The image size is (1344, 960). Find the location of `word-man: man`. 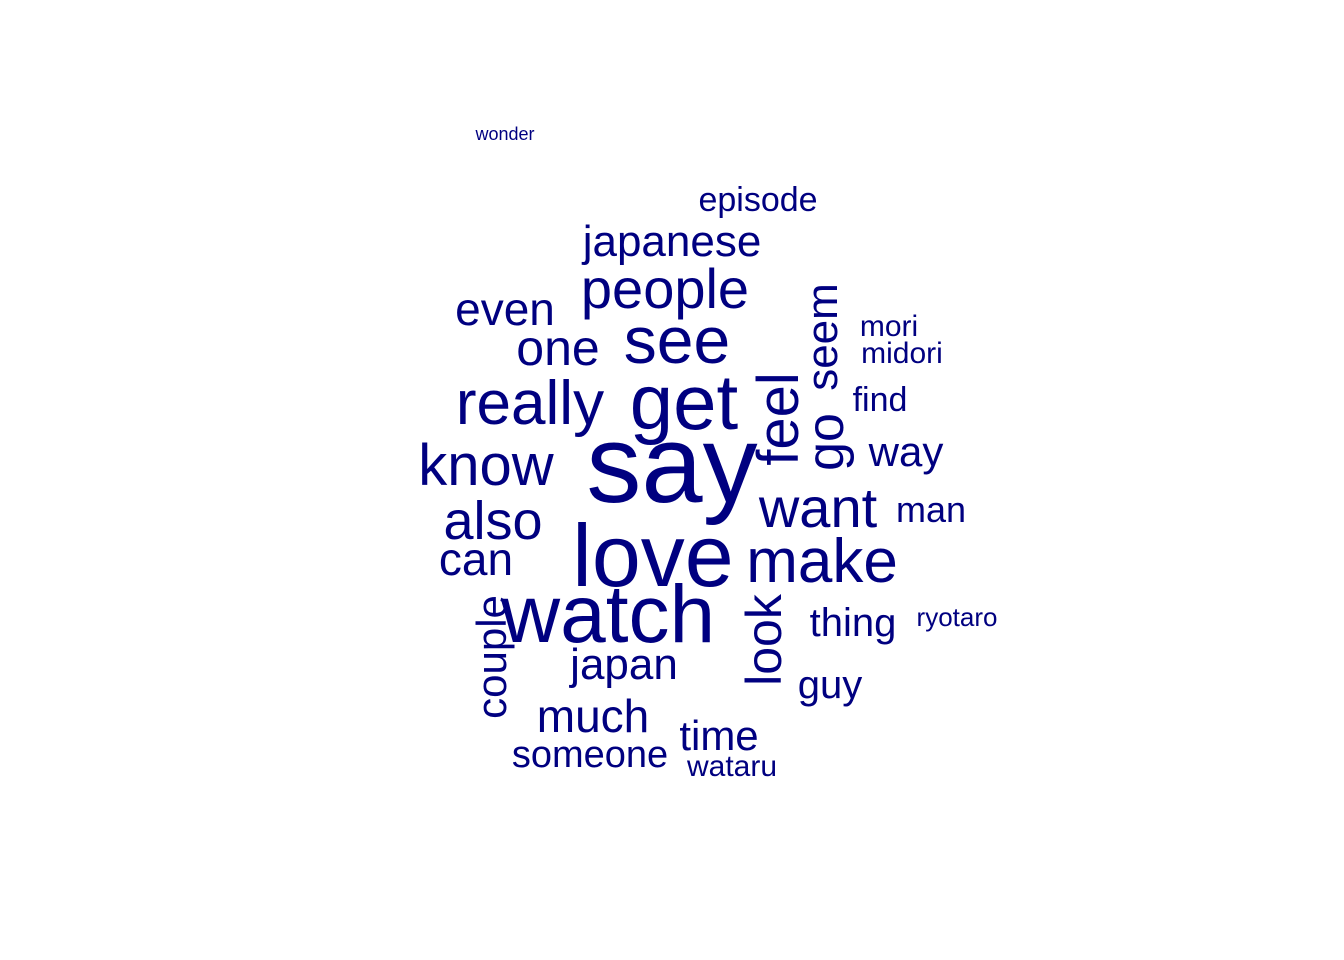

word-man: man is located at coordinates (931, 509).